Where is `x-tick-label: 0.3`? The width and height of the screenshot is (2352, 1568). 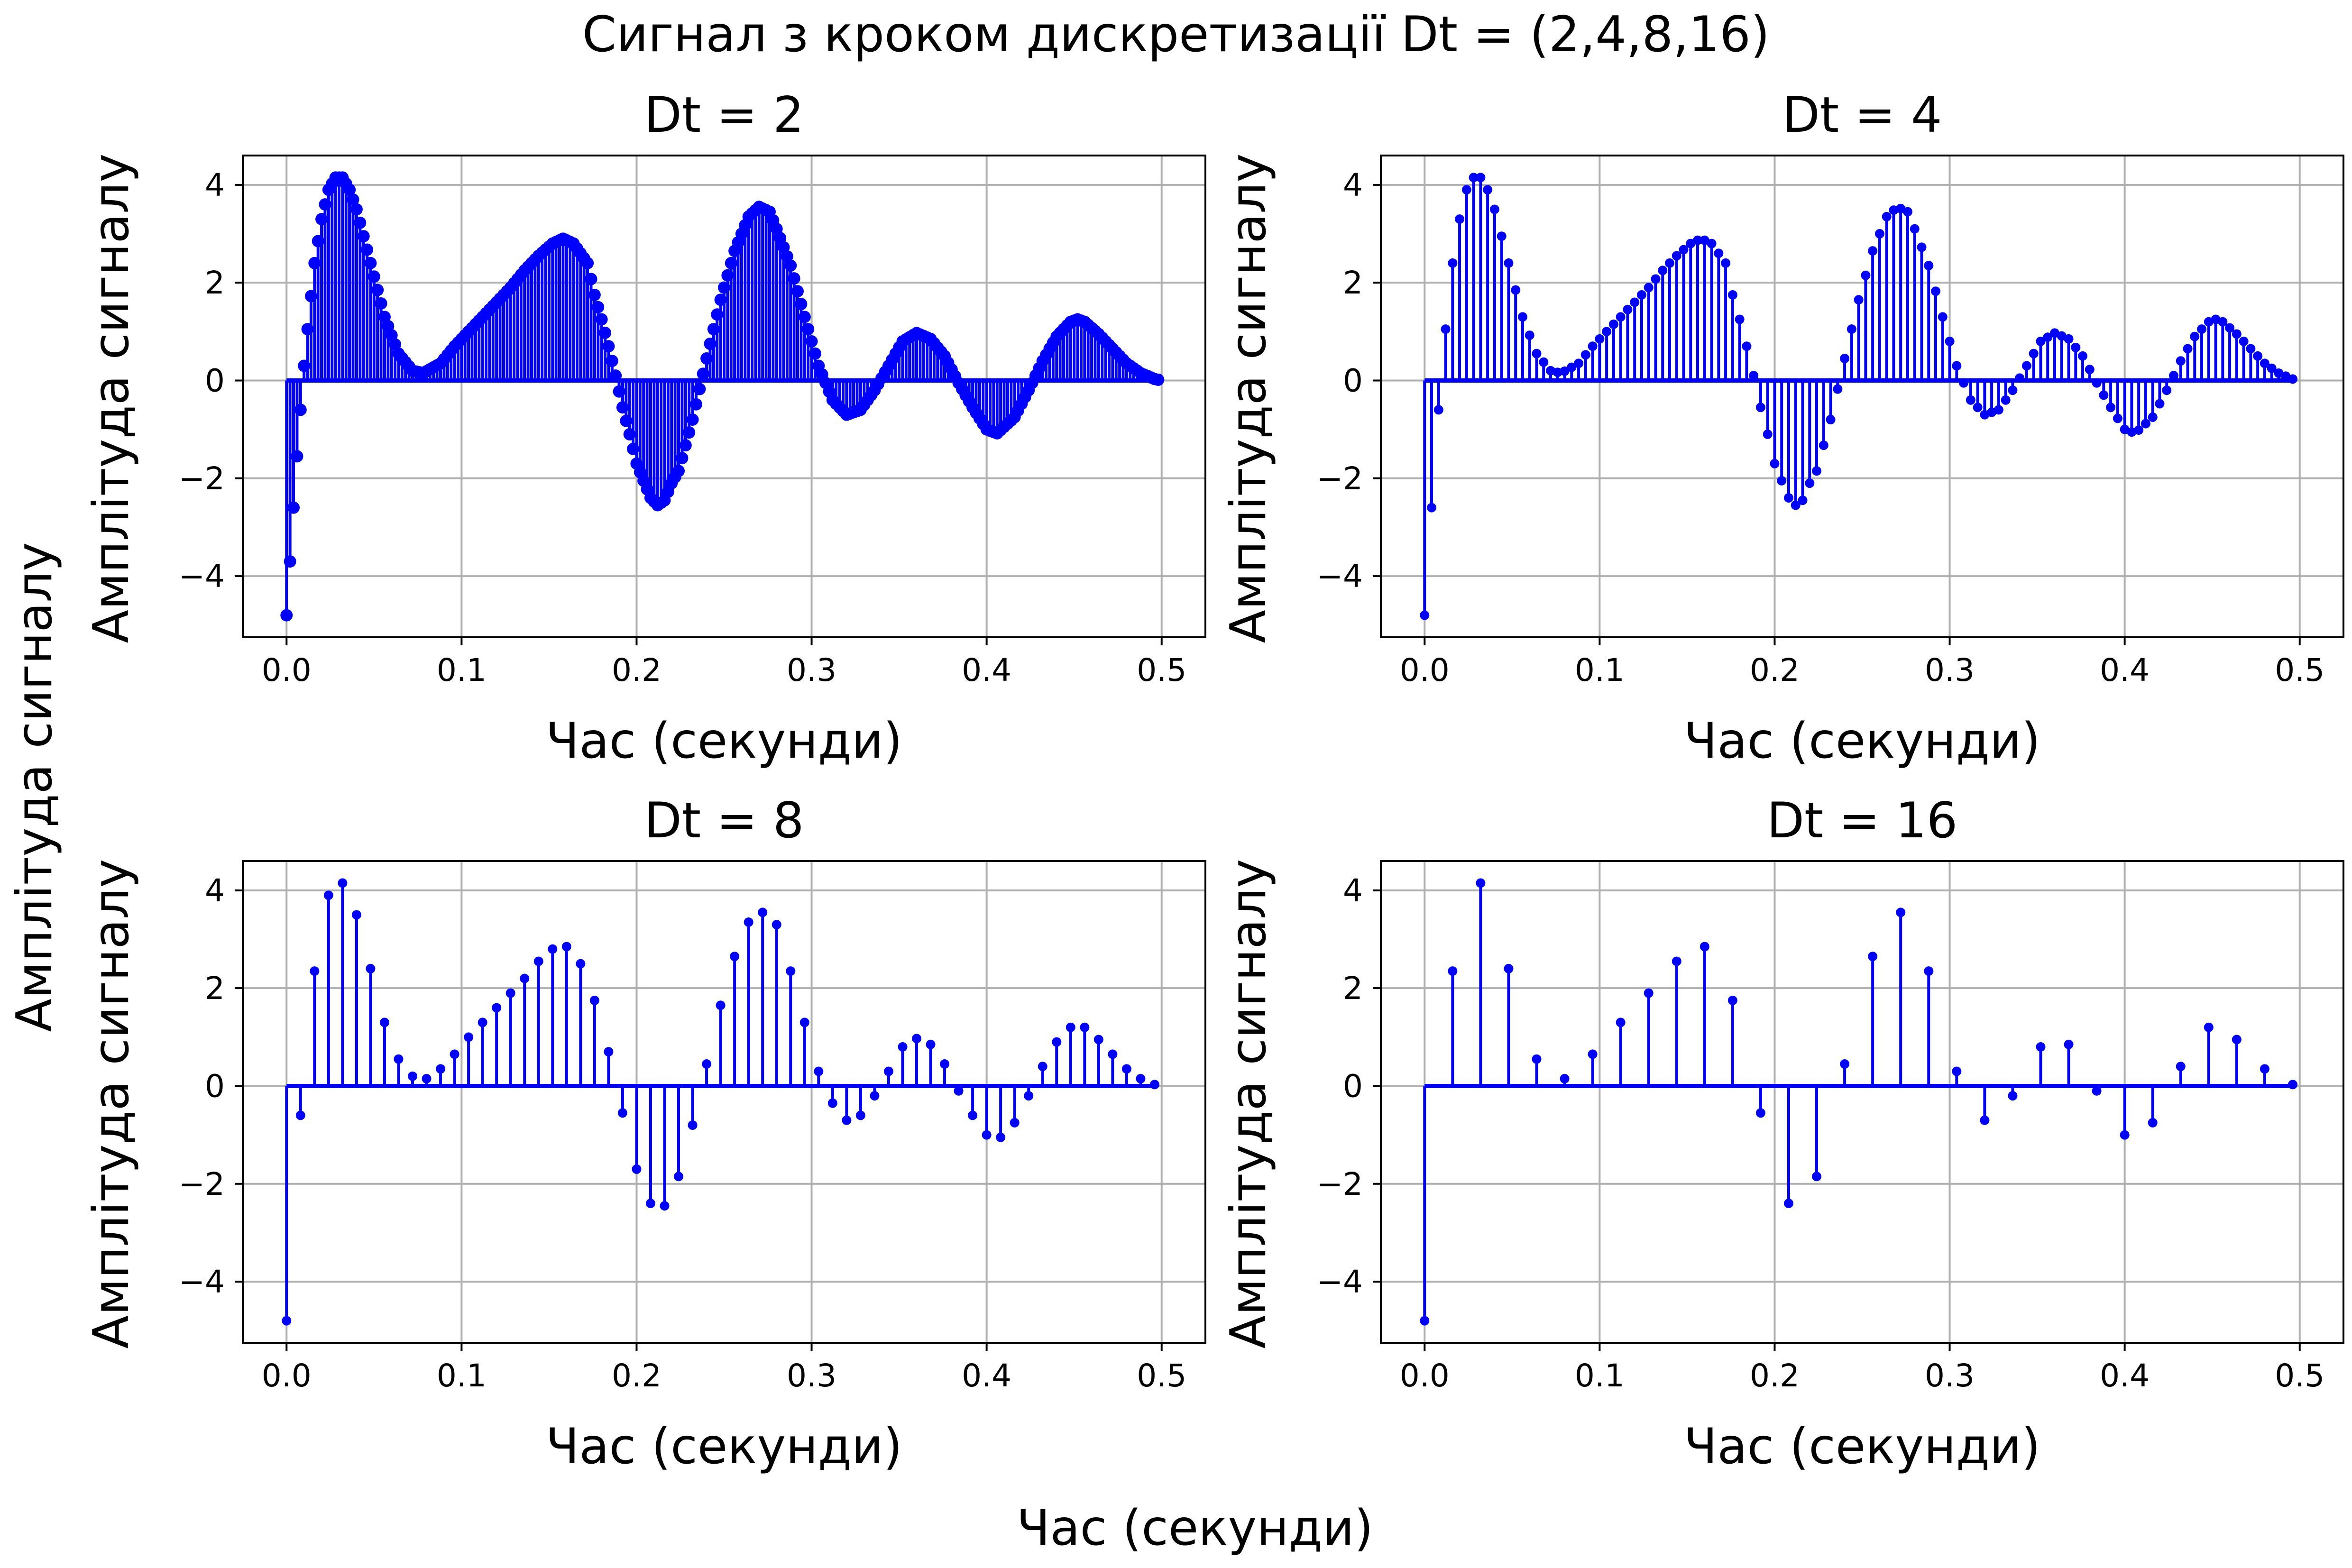 x-tick-label: 0.3 is located at coordinates (1950, 1375).